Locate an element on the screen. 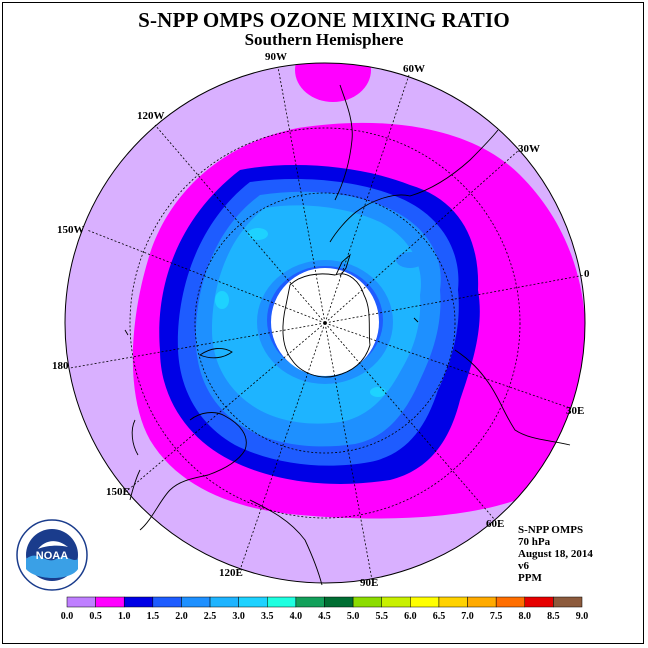 This screenshot has height=648, width=648. colorbar-tick-label: 2.0 is located at coordinates (181, 616).